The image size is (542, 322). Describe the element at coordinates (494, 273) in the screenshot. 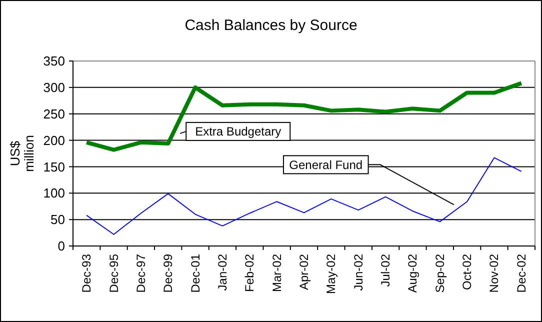

I see `x-tick-label: Nov-02` at that location.